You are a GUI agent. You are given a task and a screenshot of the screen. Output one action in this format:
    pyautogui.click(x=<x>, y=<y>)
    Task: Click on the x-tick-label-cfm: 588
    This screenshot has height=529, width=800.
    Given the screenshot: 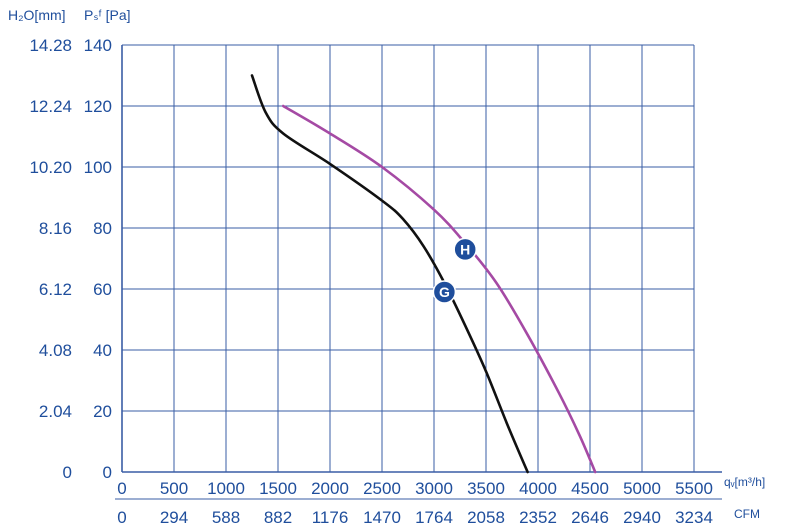 What is the action you would take?
    pyautogui.click(x=226, y=517)
    